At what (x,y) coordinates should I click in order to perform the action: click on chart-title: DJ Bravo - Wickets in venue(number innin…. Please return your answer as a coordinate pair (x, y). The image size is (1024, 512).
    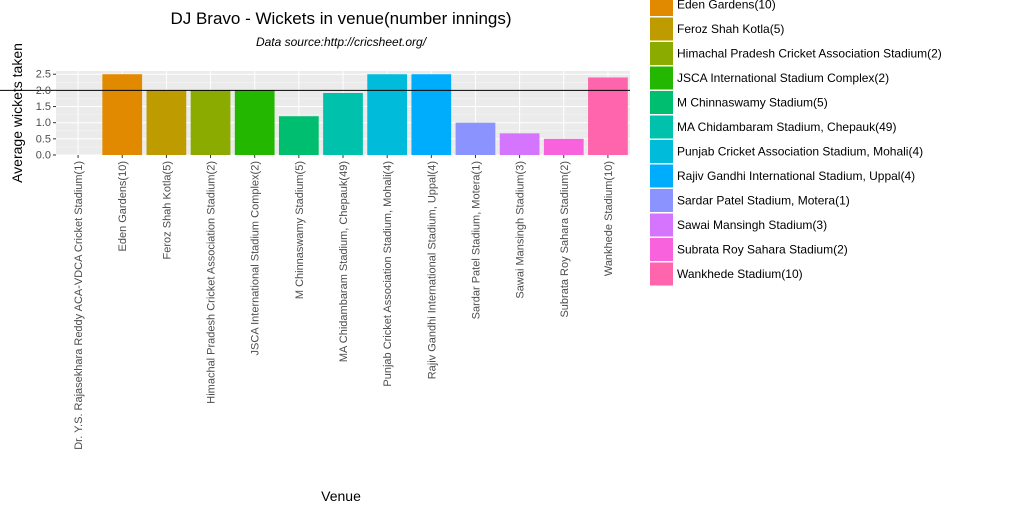
    Looking at the image, I should click on (340, 18).